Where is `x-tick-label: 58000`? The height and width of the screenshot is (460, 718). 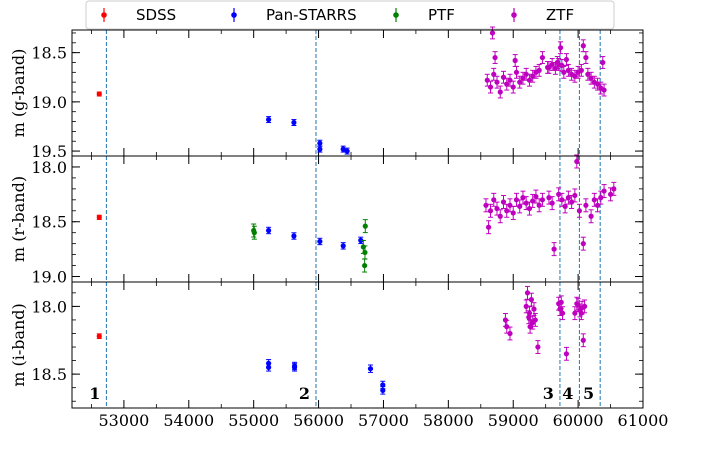
x-tick-label: 58000 is located at coordinates (448, 420).